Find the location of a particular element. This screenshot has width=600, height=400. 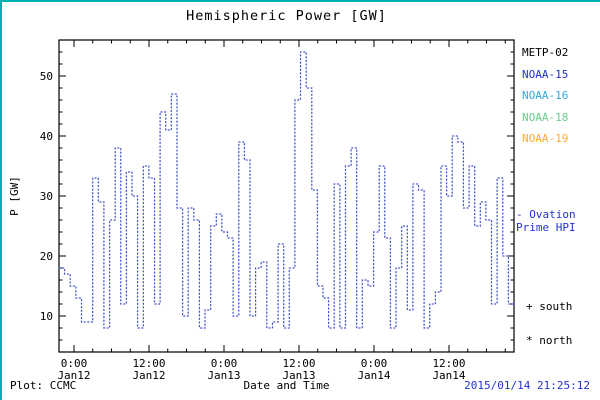

x-axis-label: Date and Time is located at coordinates (286, 385).